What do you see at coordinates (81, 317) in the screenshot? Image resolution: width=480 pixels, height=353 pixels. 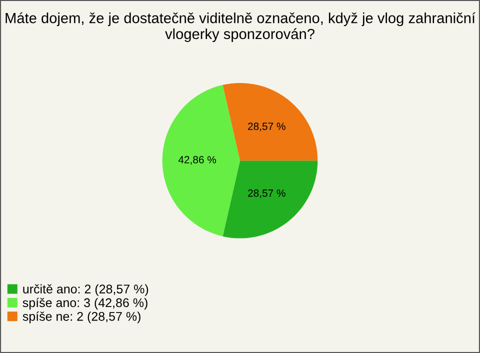 I see `legend-label: spíše ne: 2 (28,57 %)` at bounding box center [81, 317].